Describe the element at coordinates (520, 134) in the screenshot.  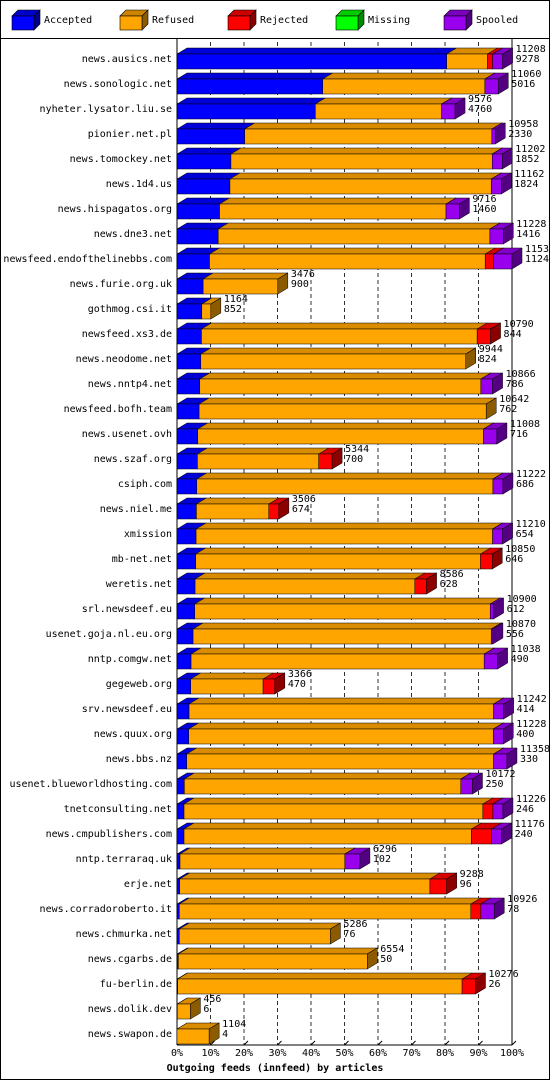
I see `accepted-label: 2330` at that location.